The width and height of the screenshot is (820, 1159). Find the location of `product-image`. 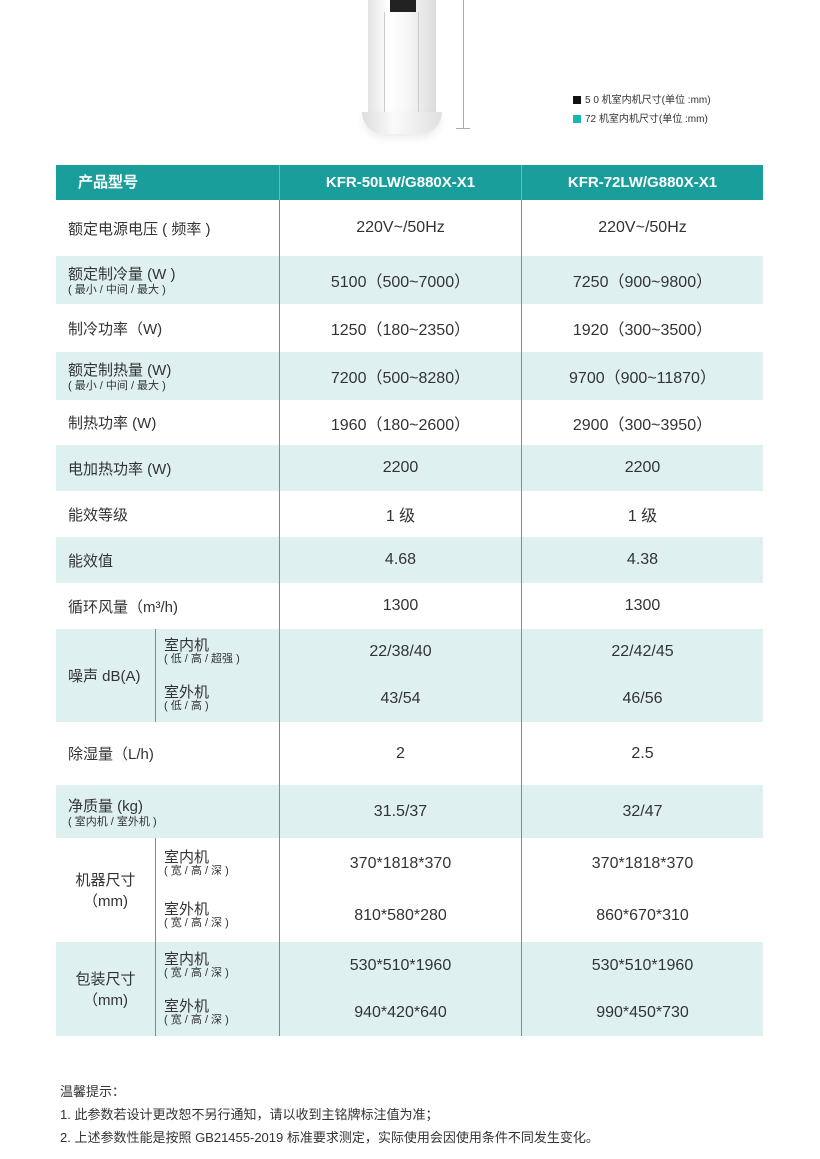

product-image is located at coordinates (402, 70).